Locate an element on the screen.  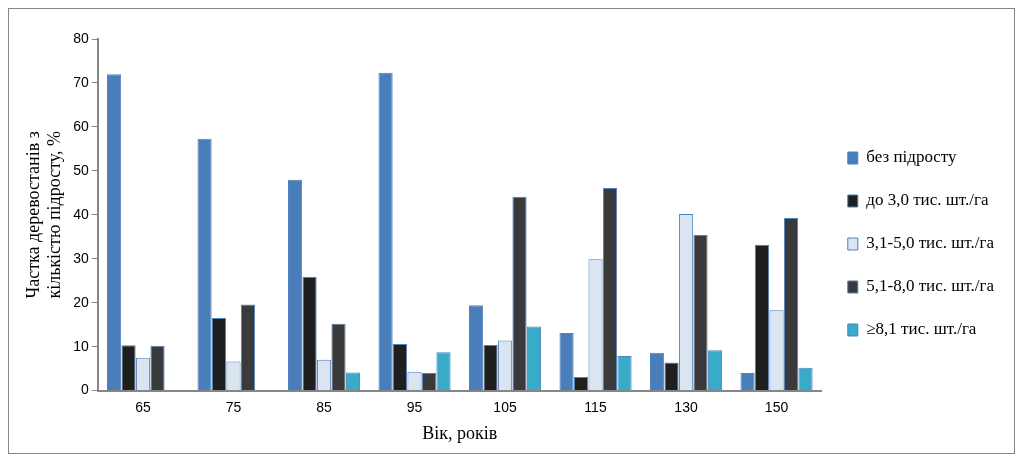
x-tick-label: 130 is located at coordinates (686, 406).